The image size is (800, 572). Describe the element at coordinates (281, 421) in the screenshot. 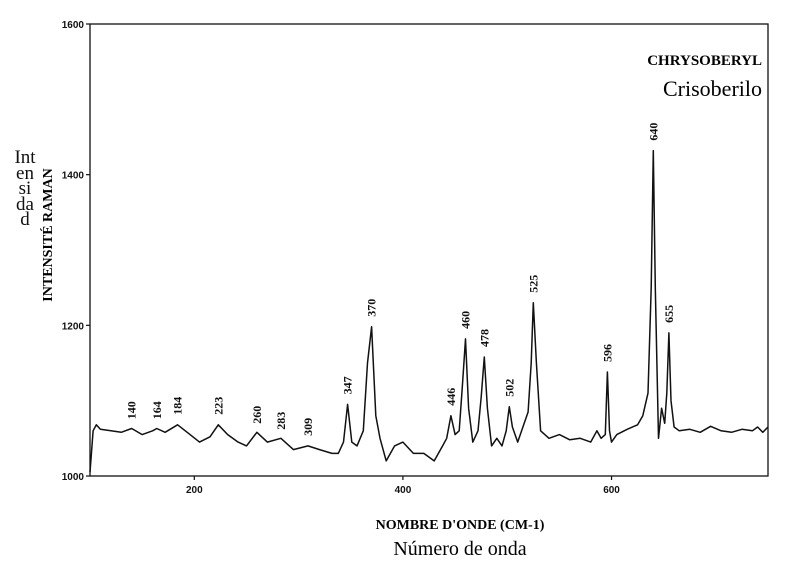

I see `peak-label: 283` at that location.